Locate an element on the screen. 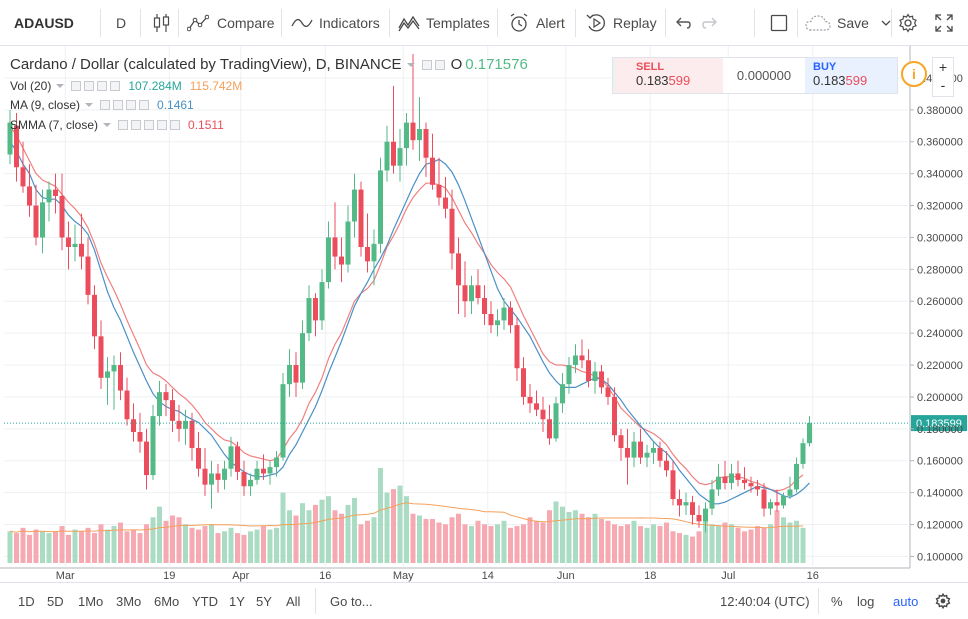  x-tick-label: May is located at coordinates (403, 576).